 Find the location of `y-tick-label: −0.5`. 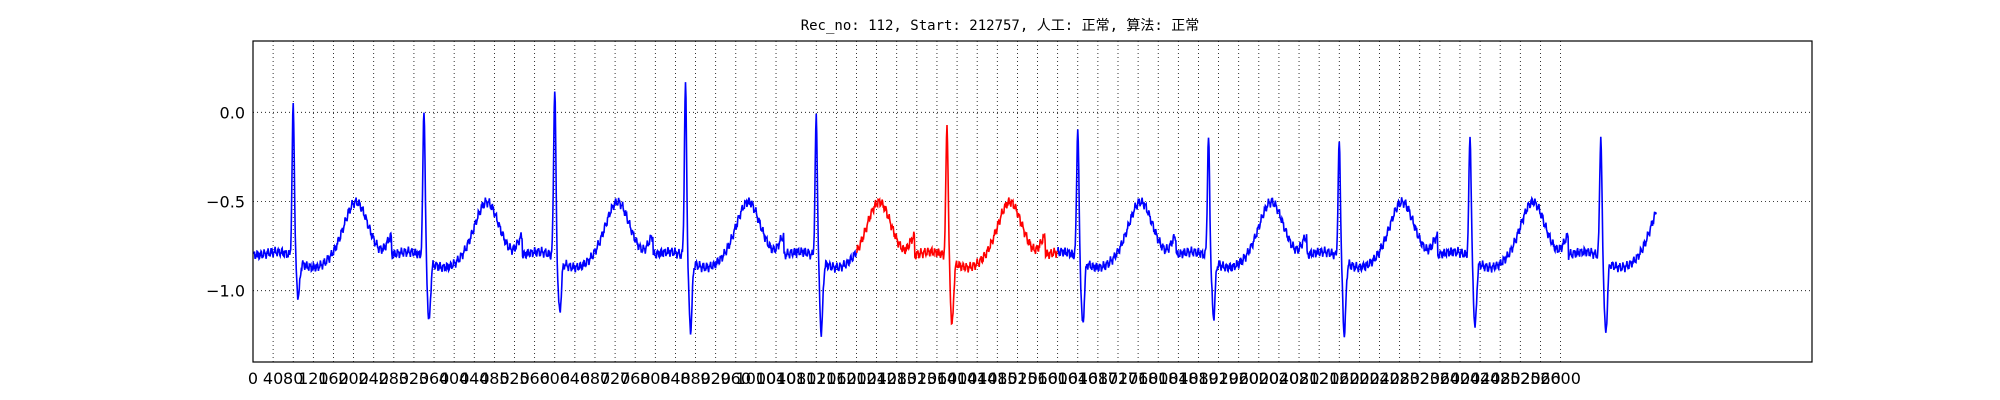

y-tick-label: −0.5 is located at coordinates (225, 202).